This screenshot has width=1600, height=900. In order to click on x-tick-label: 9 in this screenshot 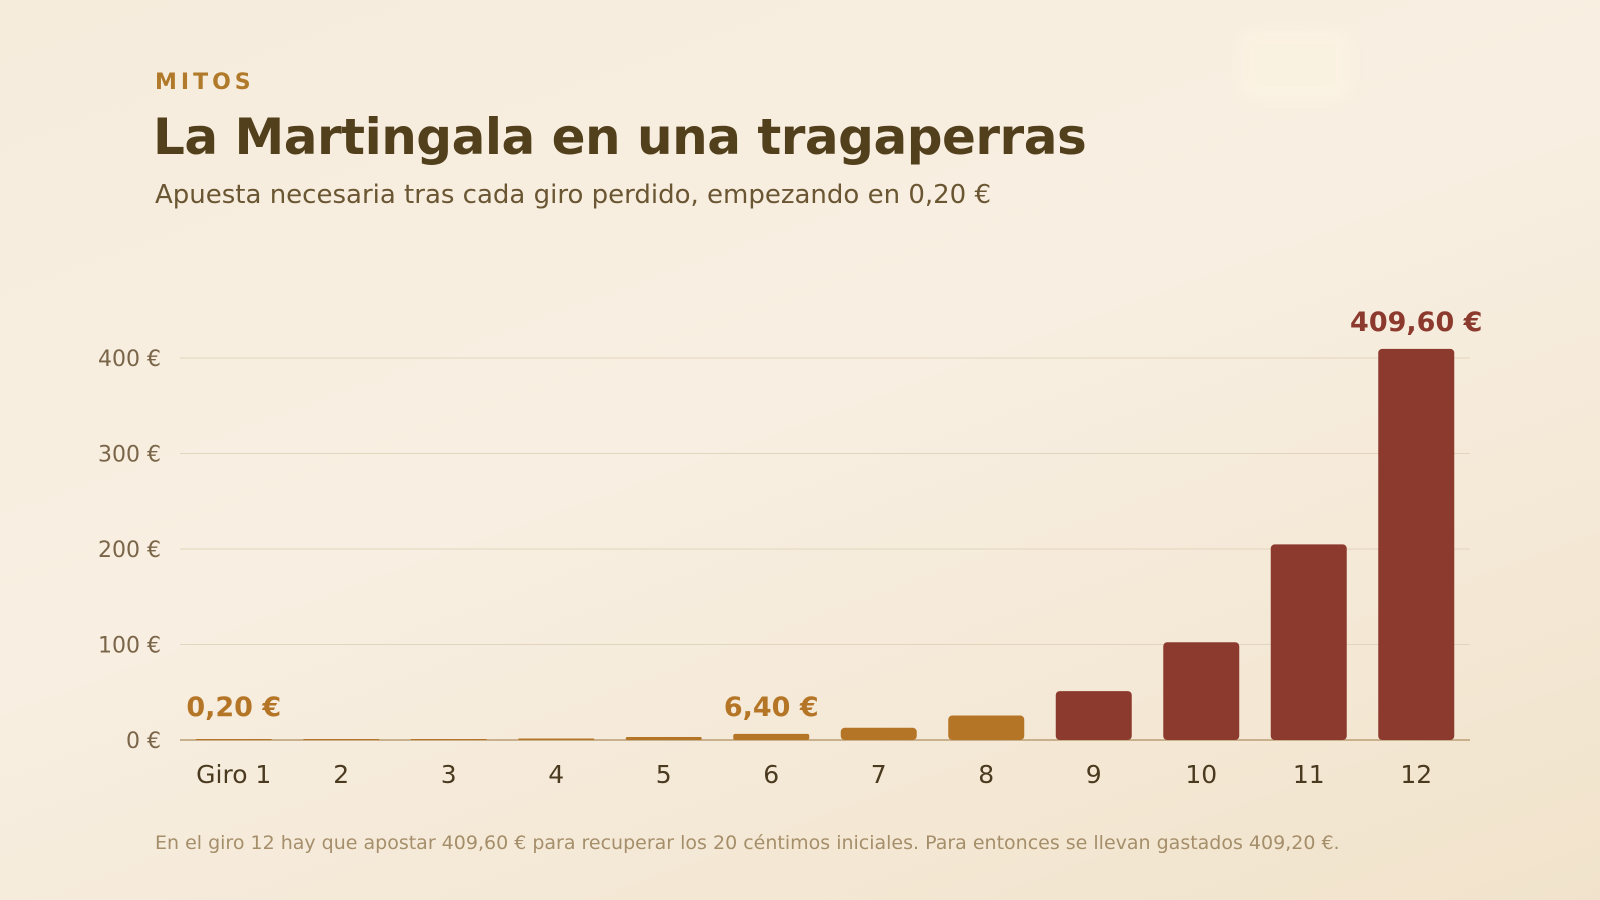, I will do `click(1094, 774)`.